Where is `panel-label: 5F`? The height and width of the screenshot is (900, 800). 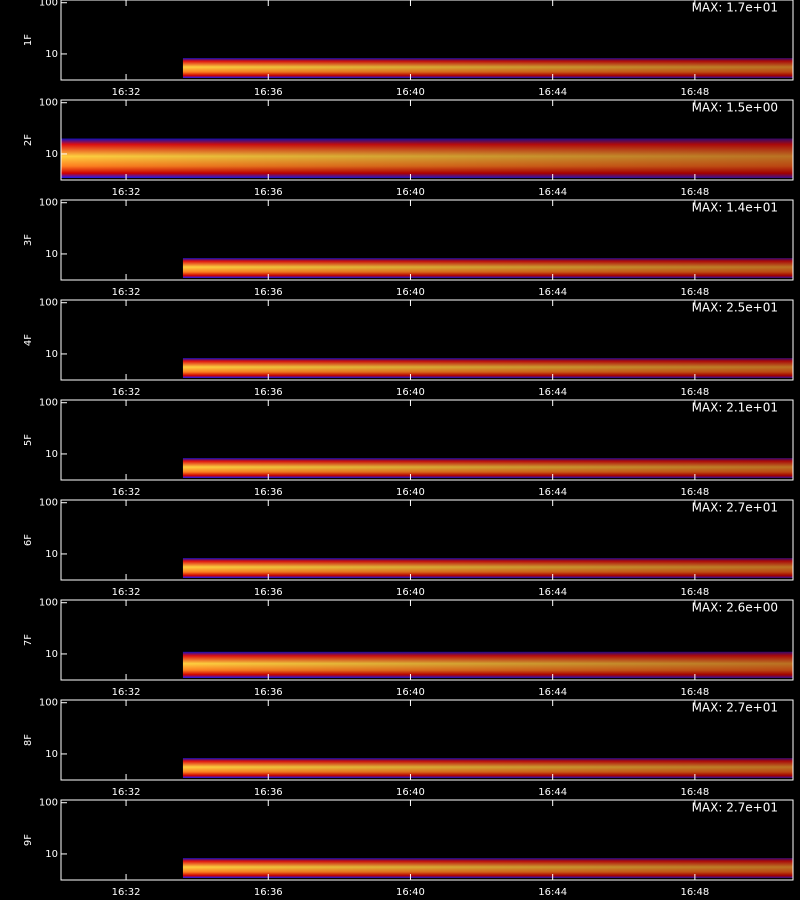 panel-label: 5F is located at coordinates (28, 440).